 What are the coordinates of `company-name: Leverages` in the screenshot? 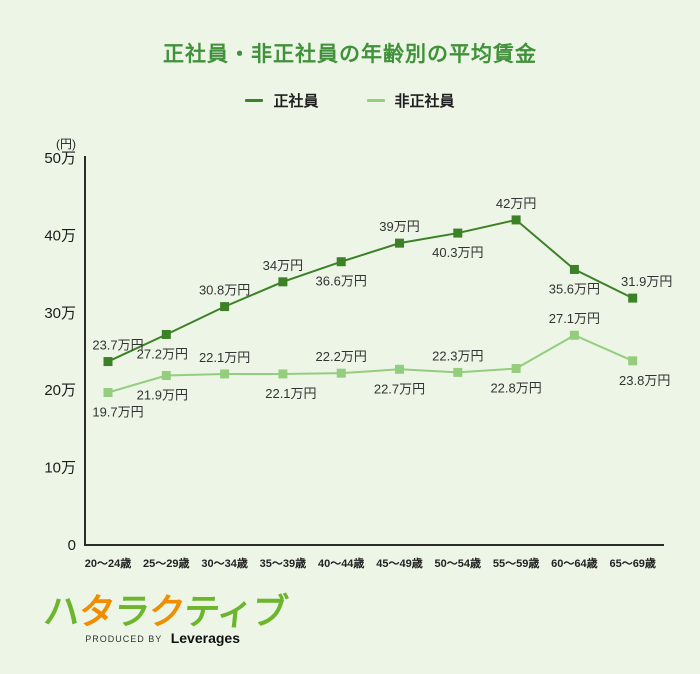 It's located at (205, 638).